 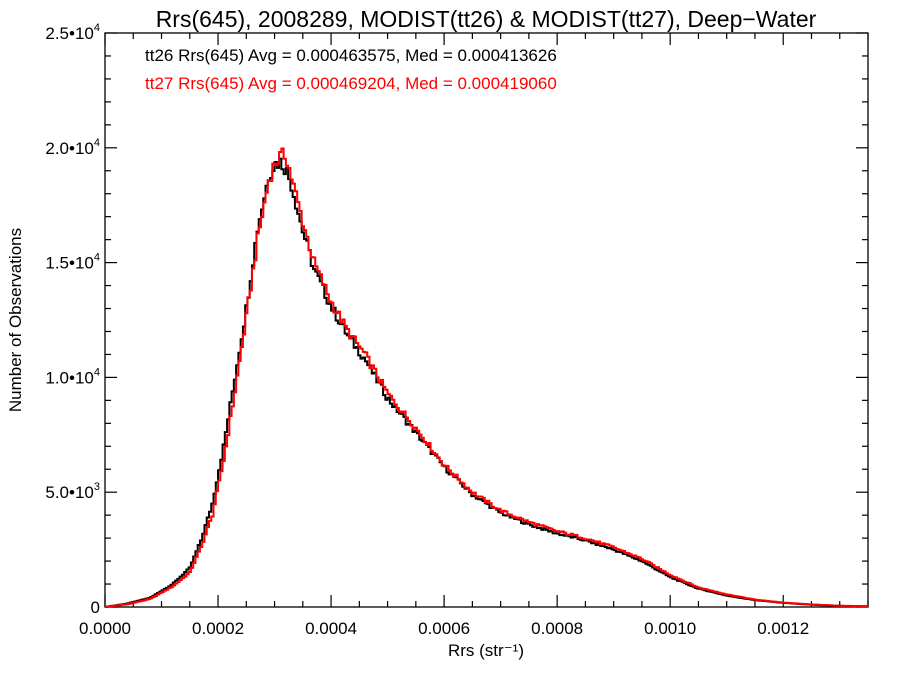 I want to click on x-axis-label: Rrs (str⁻¹), so click(x=486, y=650).